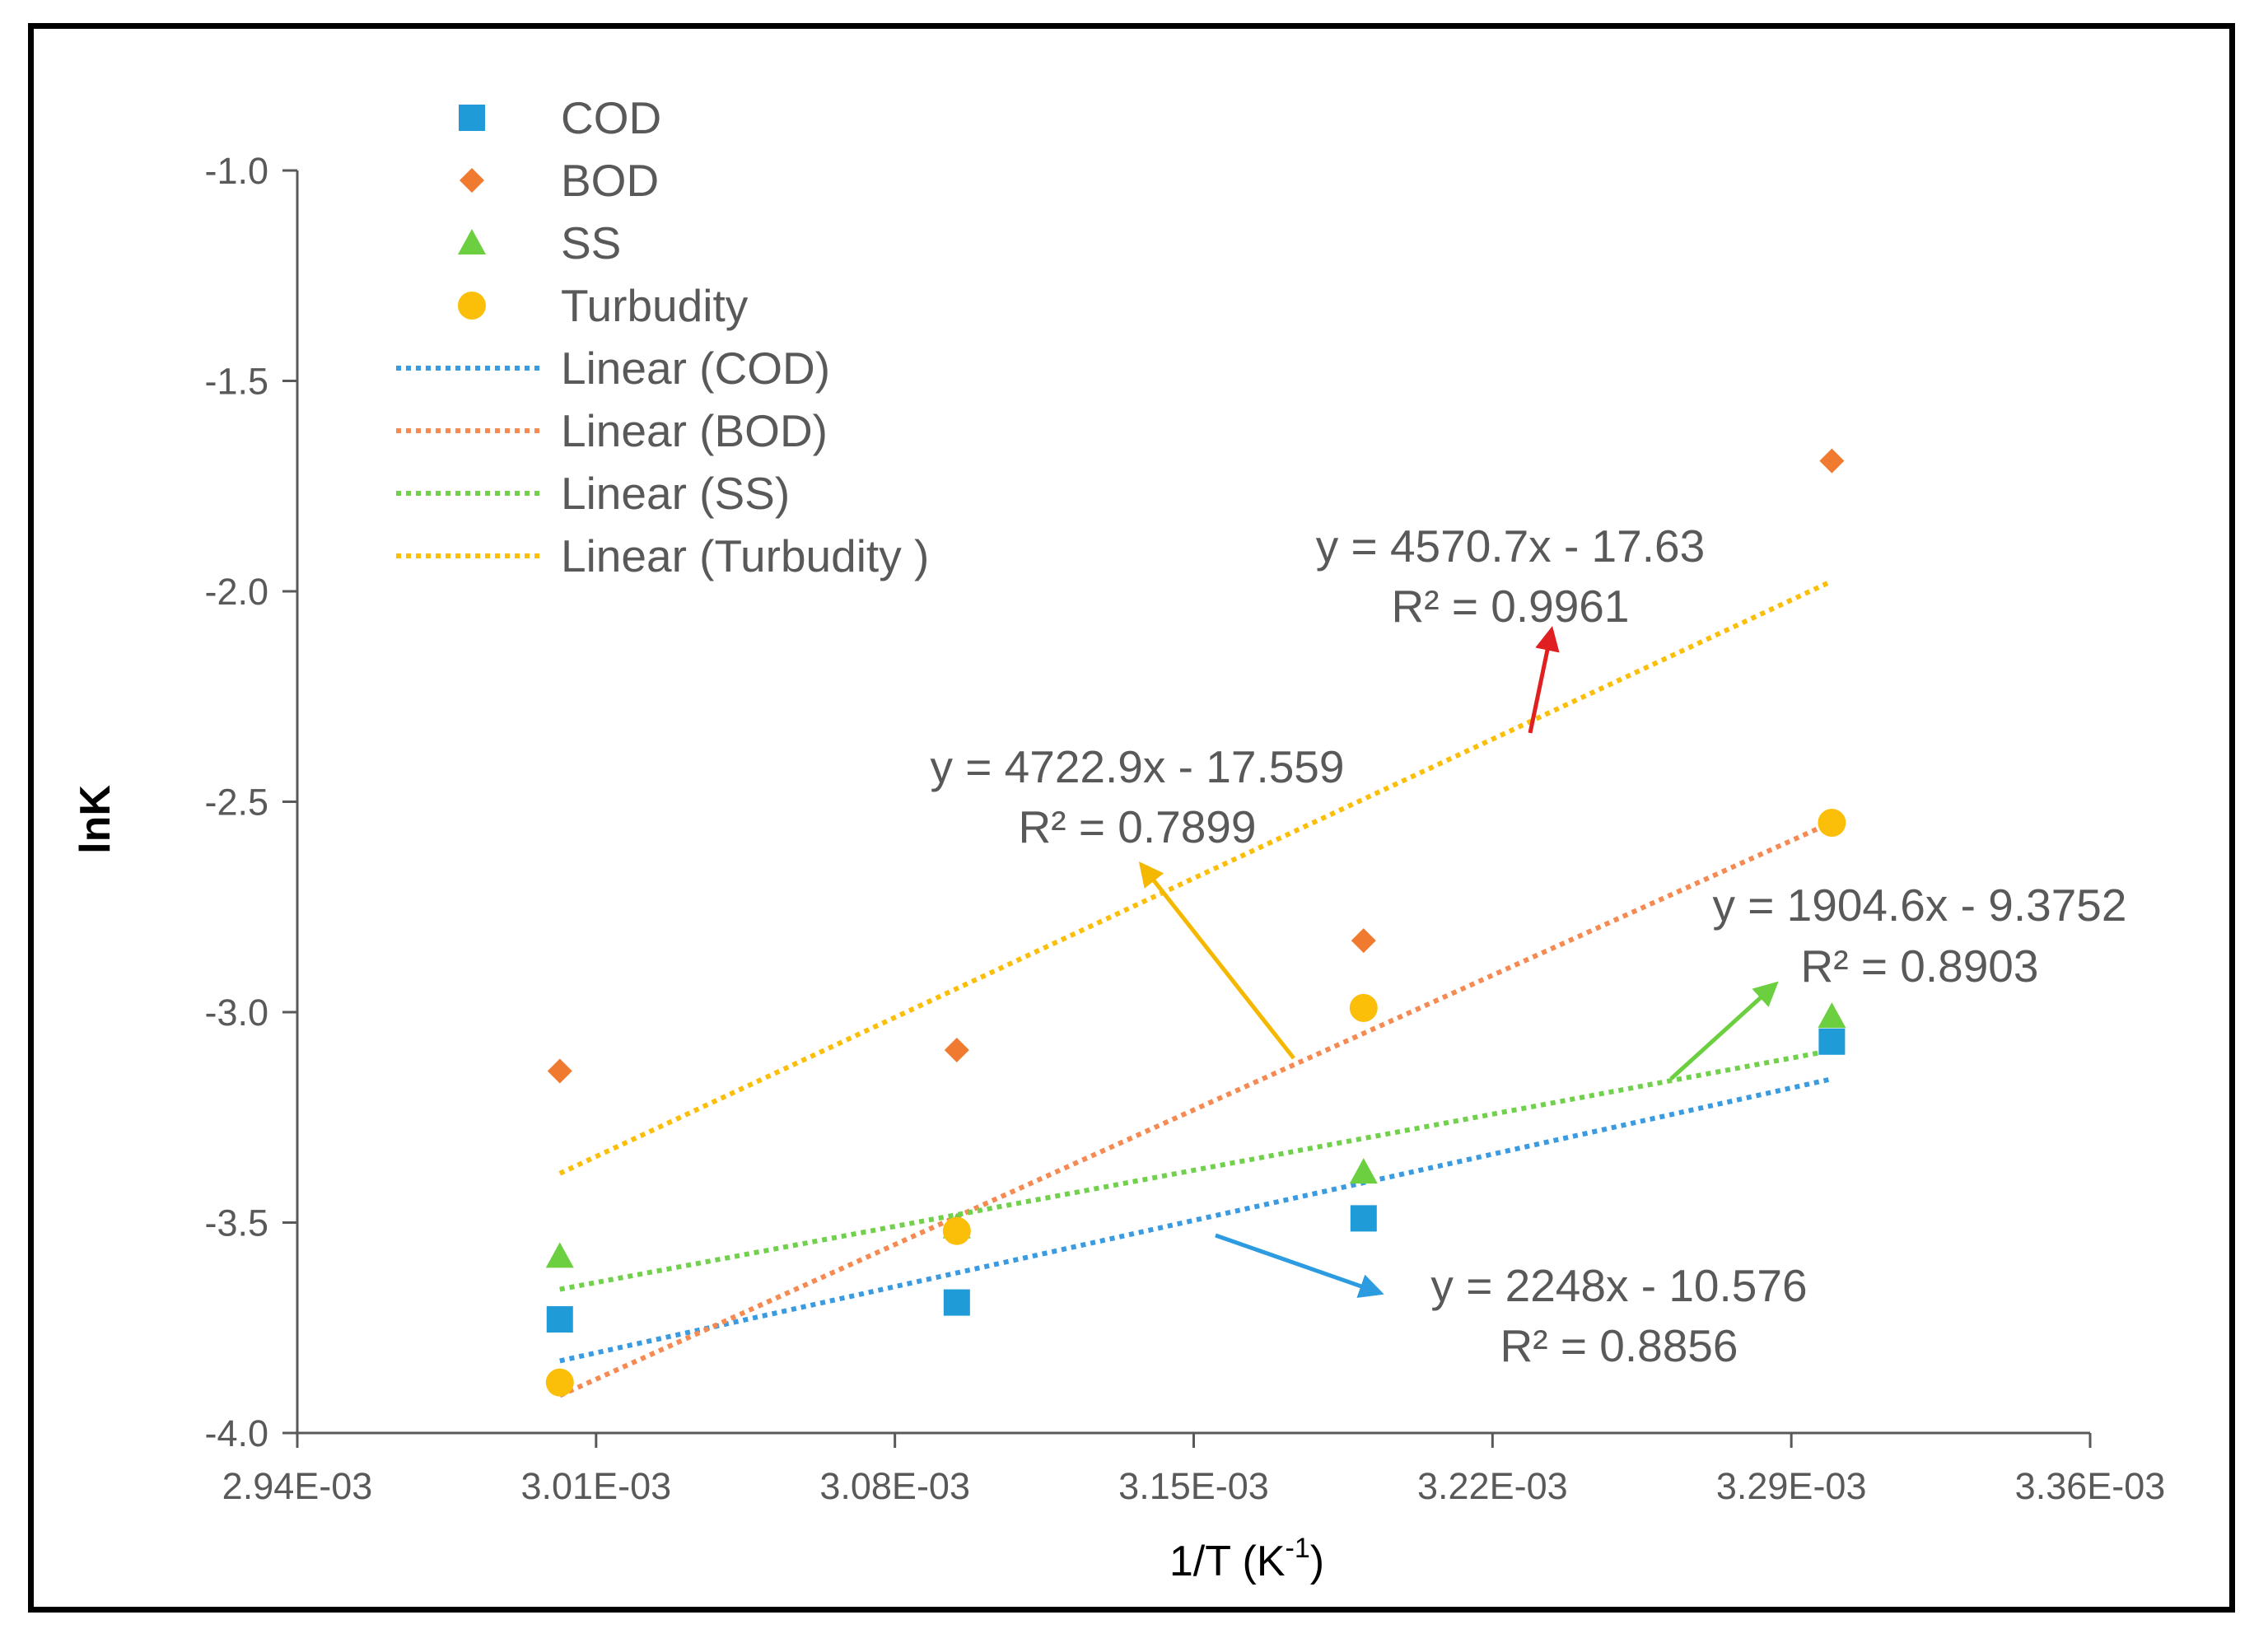 The width and height of the screenshot is (2268, 1643). Describe the element at coordinates (236, 1013) in the screenshot. I see `y-tick-label: -3.0` at that location.